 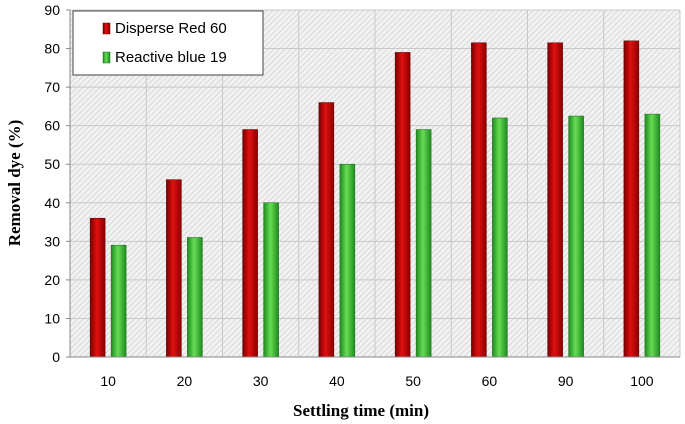 What do you see at coordinates (52, 241) in the screenshot?
I see `y-tick-label: 30` at bounding box center [52, 241].